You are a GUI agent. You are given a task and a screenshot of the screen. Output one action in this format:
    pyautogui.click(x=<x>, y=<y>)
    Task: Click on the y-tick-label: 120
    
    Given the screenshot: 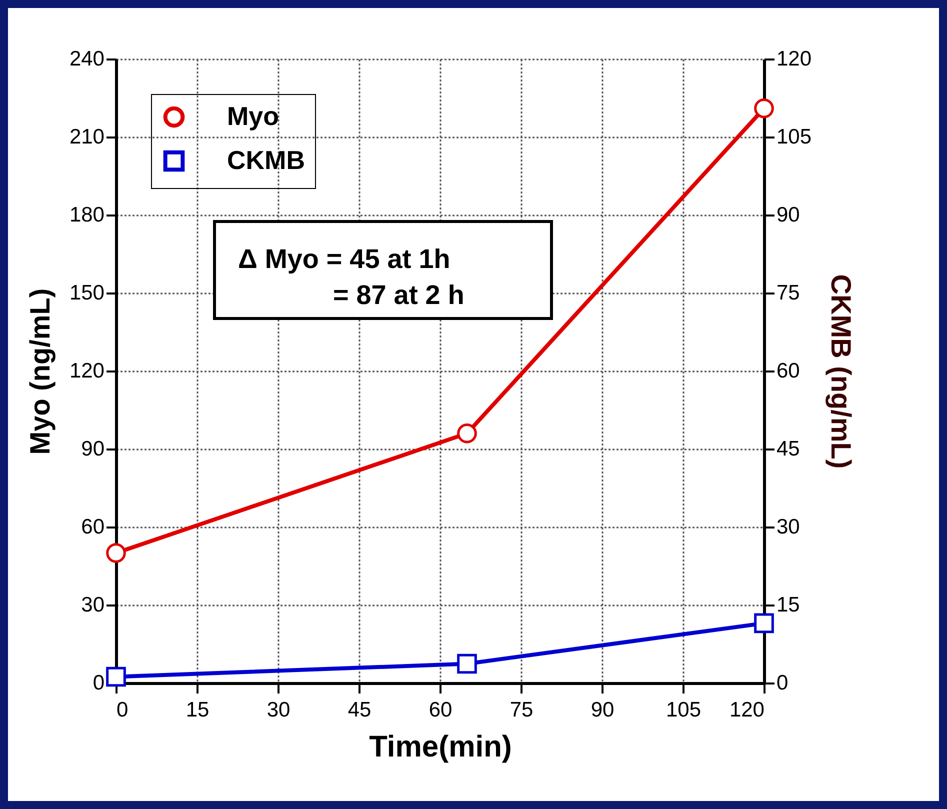 What is the action you would take?
    pyautogui.click(x=86, y=371)
    